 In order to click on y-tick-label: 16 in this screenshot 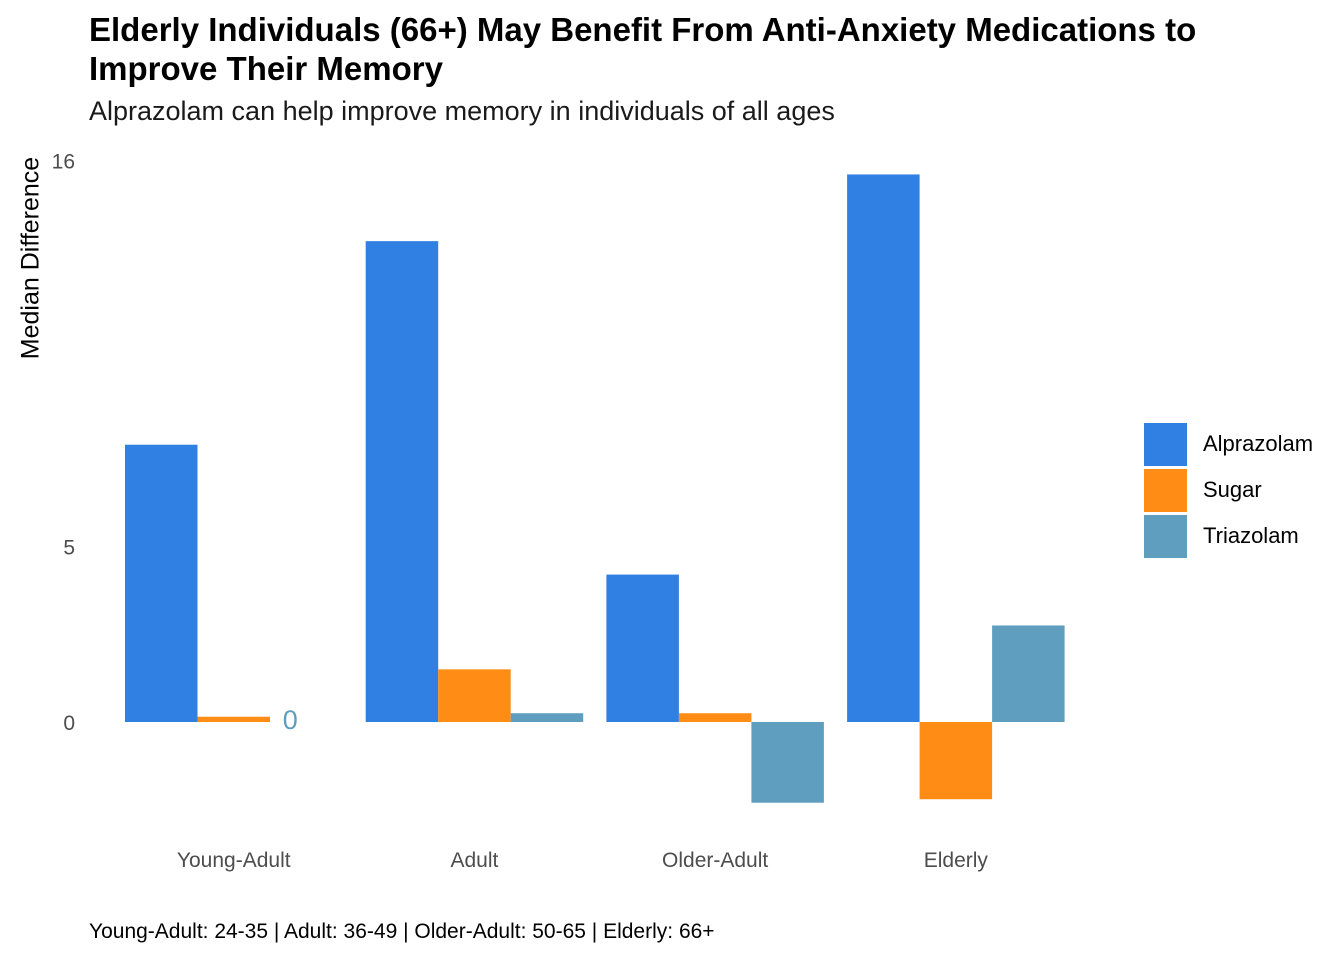, I will do `click(63, 161)`.